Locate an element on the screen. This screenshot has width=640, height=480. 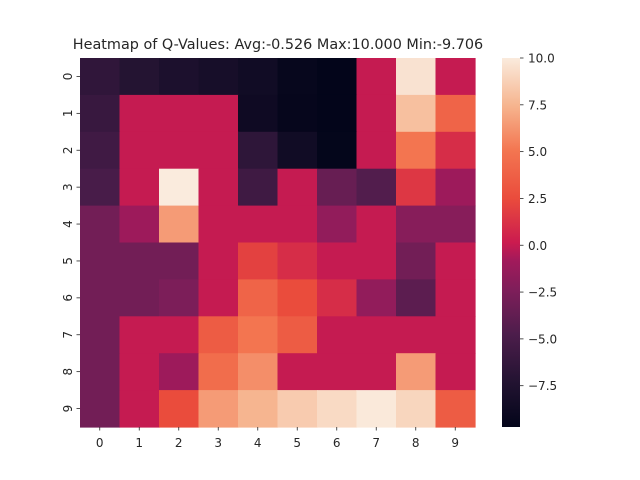
heatmap-cell-r1-c8 is located at coordinates (416, 113).